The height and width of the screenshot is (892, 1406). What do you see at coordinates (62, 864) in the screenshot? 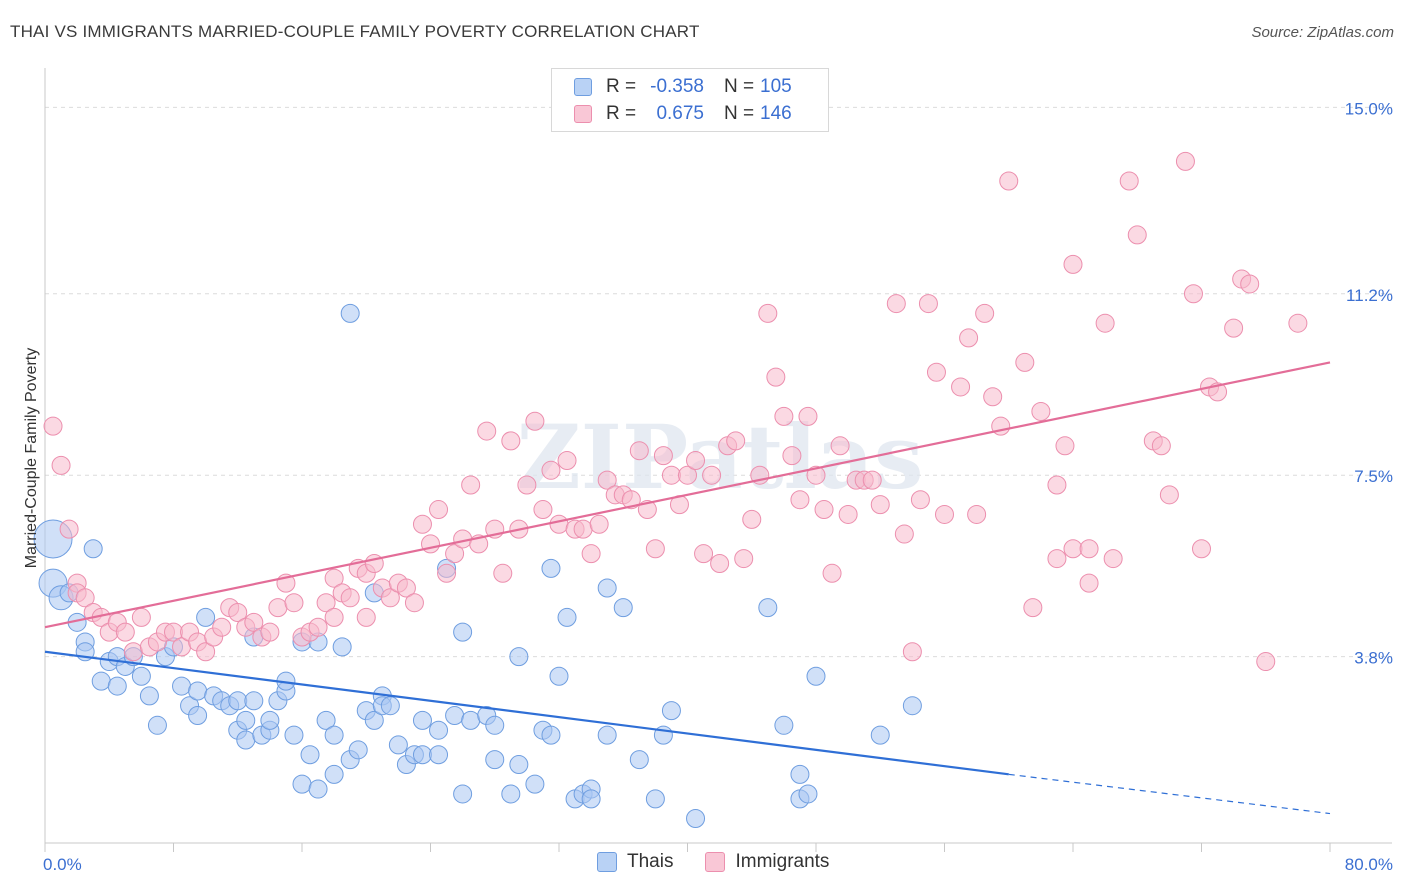
I see `x-tick-label-min: 0.0%` at bounding box center [62, 864].